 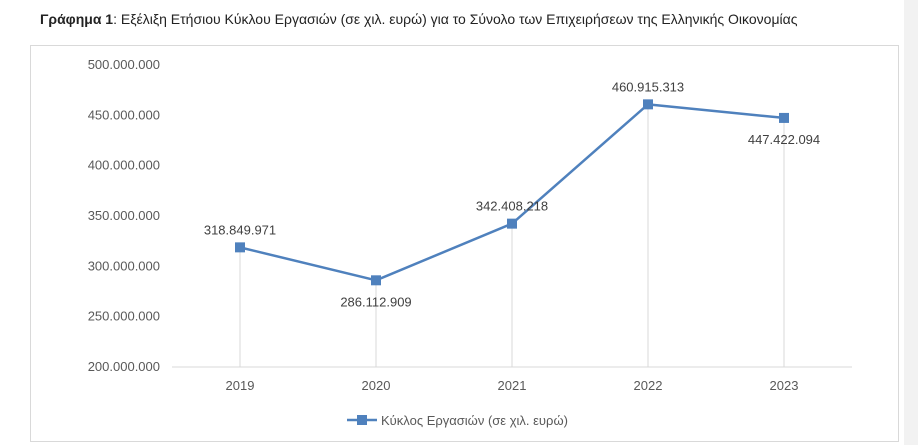 What do you see at coordinates (784, 139) in the screenshot?
I see `data-label: 447.422.094` at bounding box center [784, 139].